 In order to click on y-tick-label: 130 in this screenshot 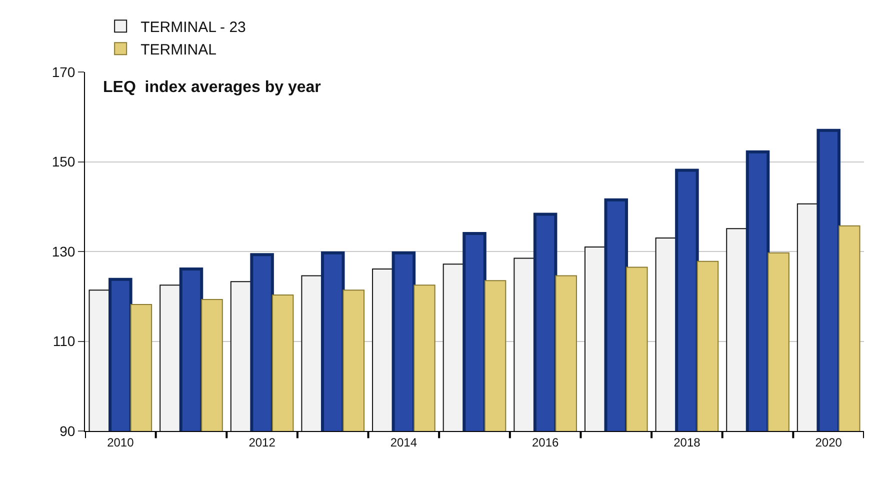, I will do `click(64, 251)`.